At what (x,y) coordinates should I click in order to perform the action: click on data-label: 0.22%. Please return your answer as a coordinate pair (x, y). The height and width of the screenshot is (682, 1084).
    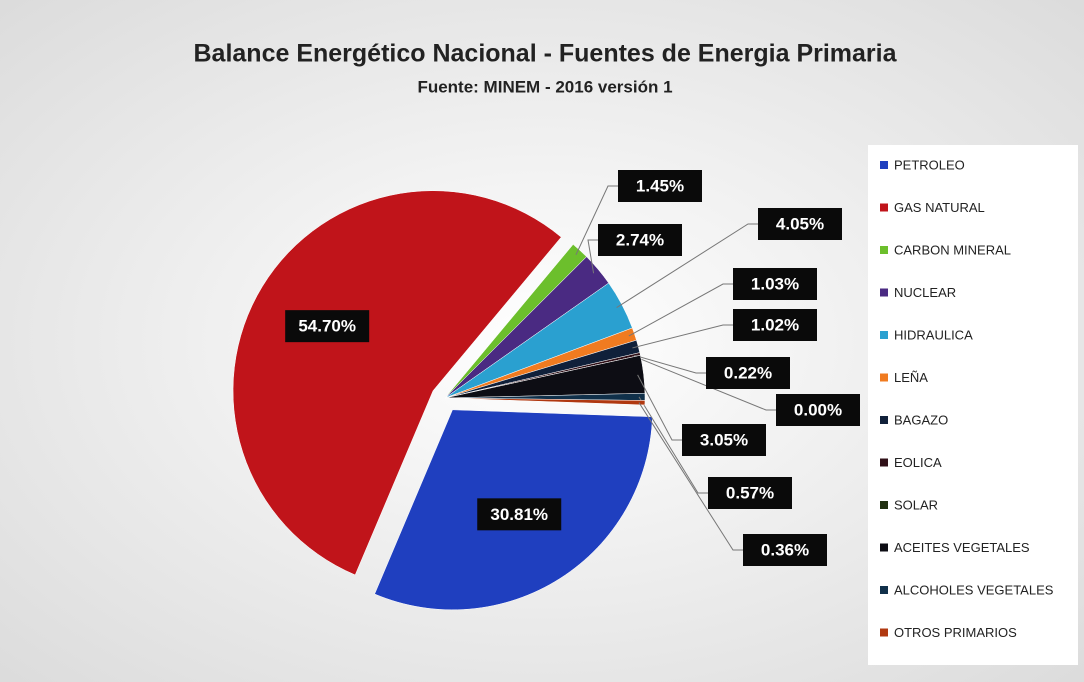
    Looking at the image, I should click on (748, 372).